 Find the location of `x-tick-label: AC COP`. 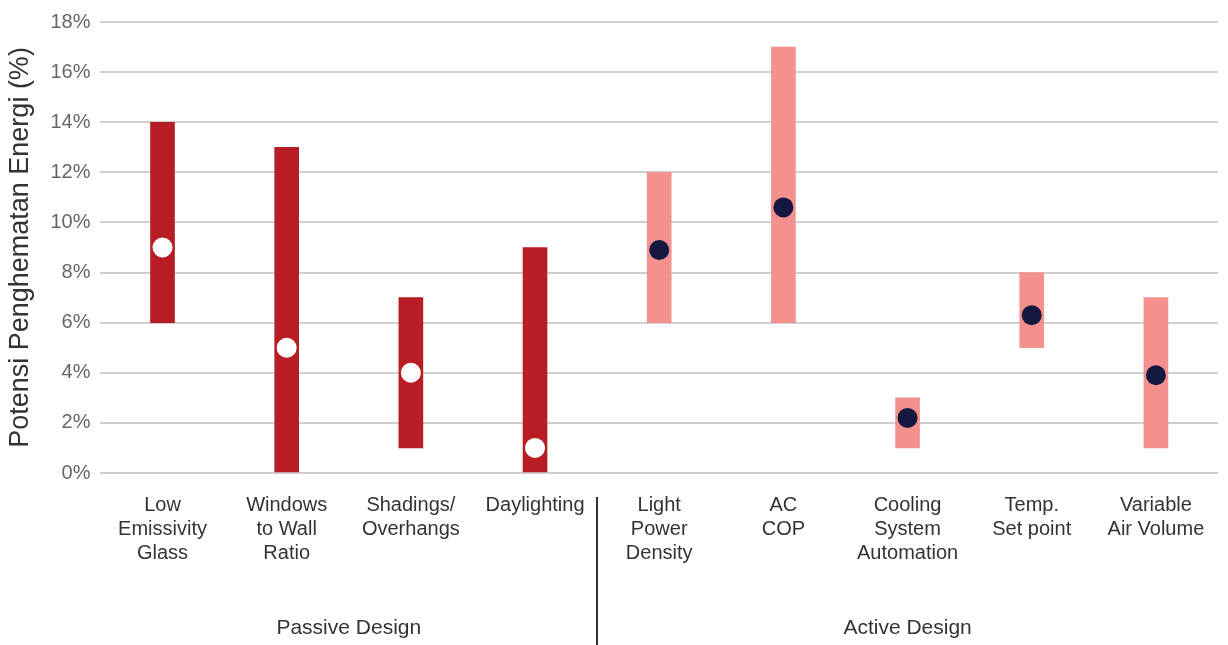

x-tick-label: AC COP is located at coordinates (783, 515).